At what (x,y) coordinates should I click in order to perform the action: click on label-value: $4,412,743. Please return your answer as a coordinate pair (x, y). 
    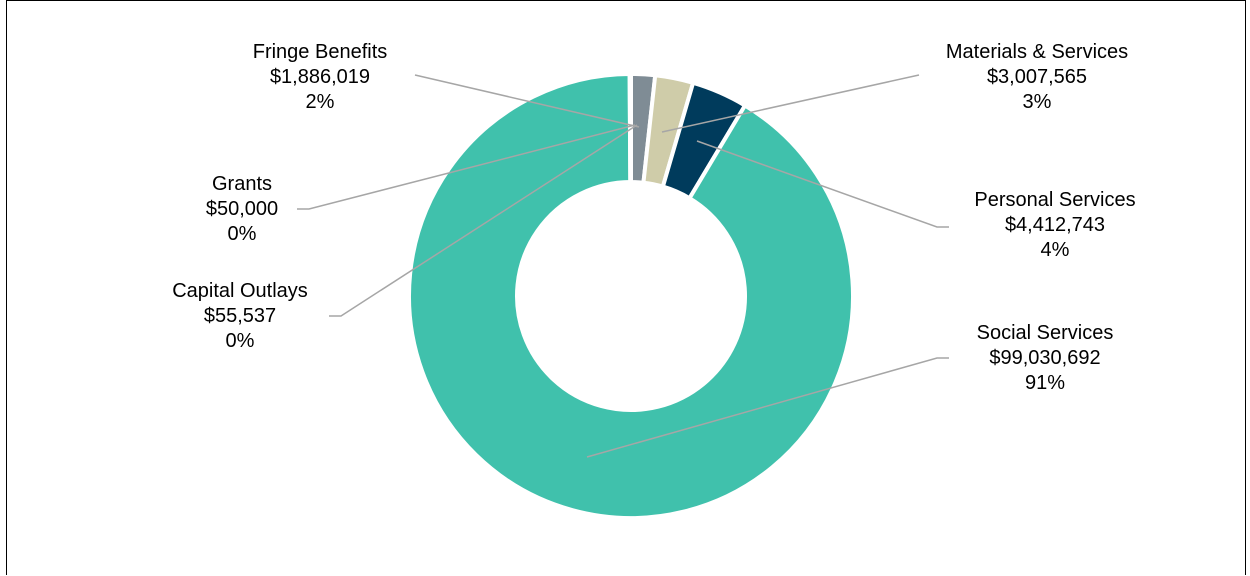
    Looking at the image, I should click on (1055, 225).